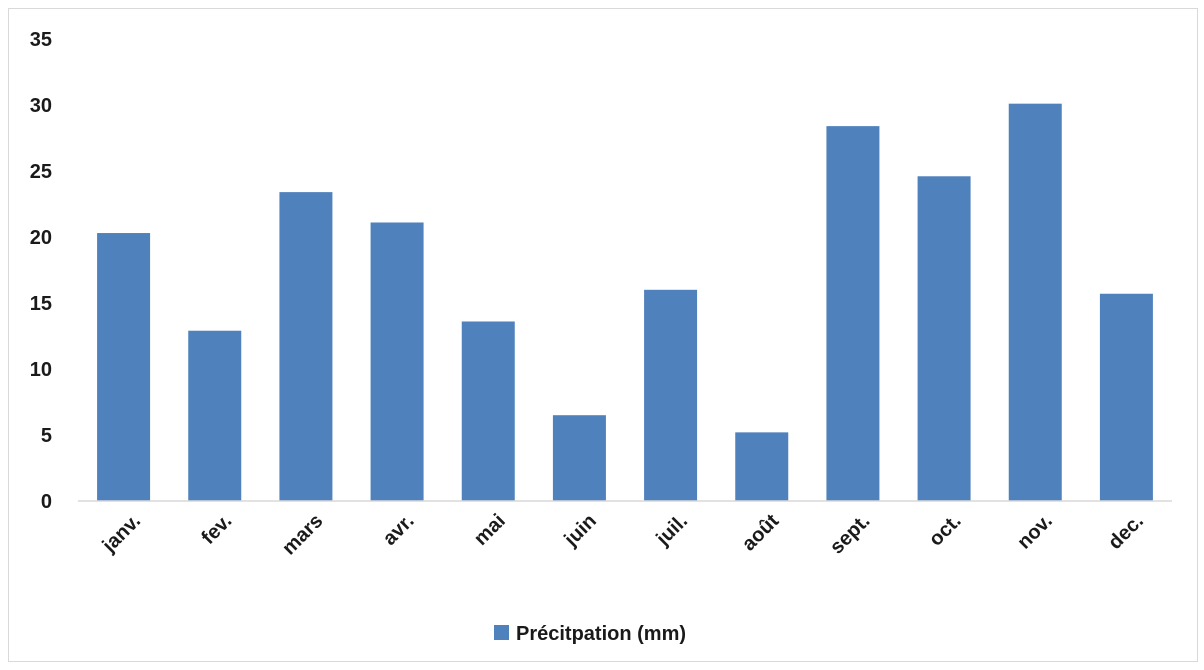 The width and height of the screenshot is (1204, 670). Describe the element at coordinates (121, 533) in the screenshot. I see `x-tick-label: janv.` at that location.